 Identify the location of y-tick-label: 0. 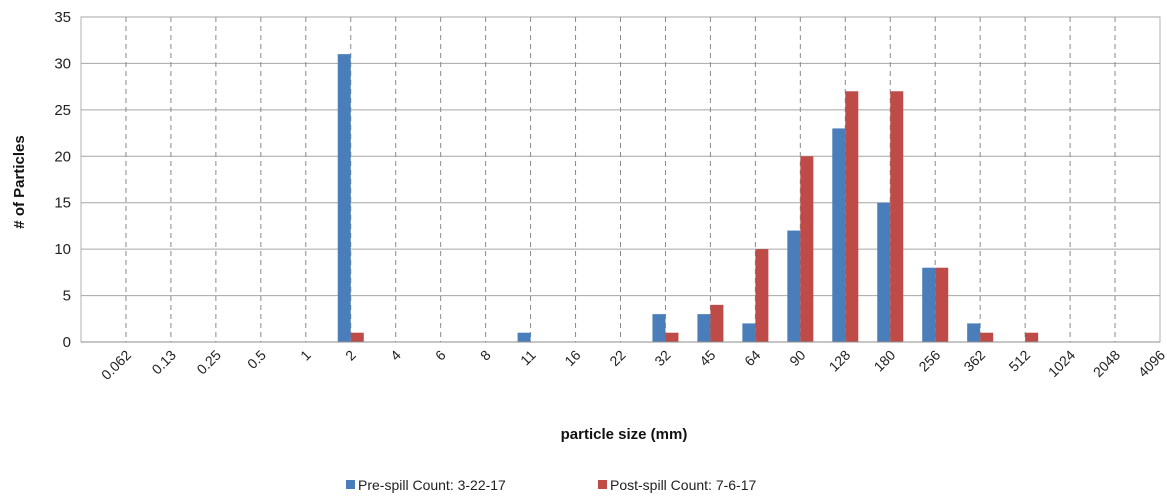
(67, 342).